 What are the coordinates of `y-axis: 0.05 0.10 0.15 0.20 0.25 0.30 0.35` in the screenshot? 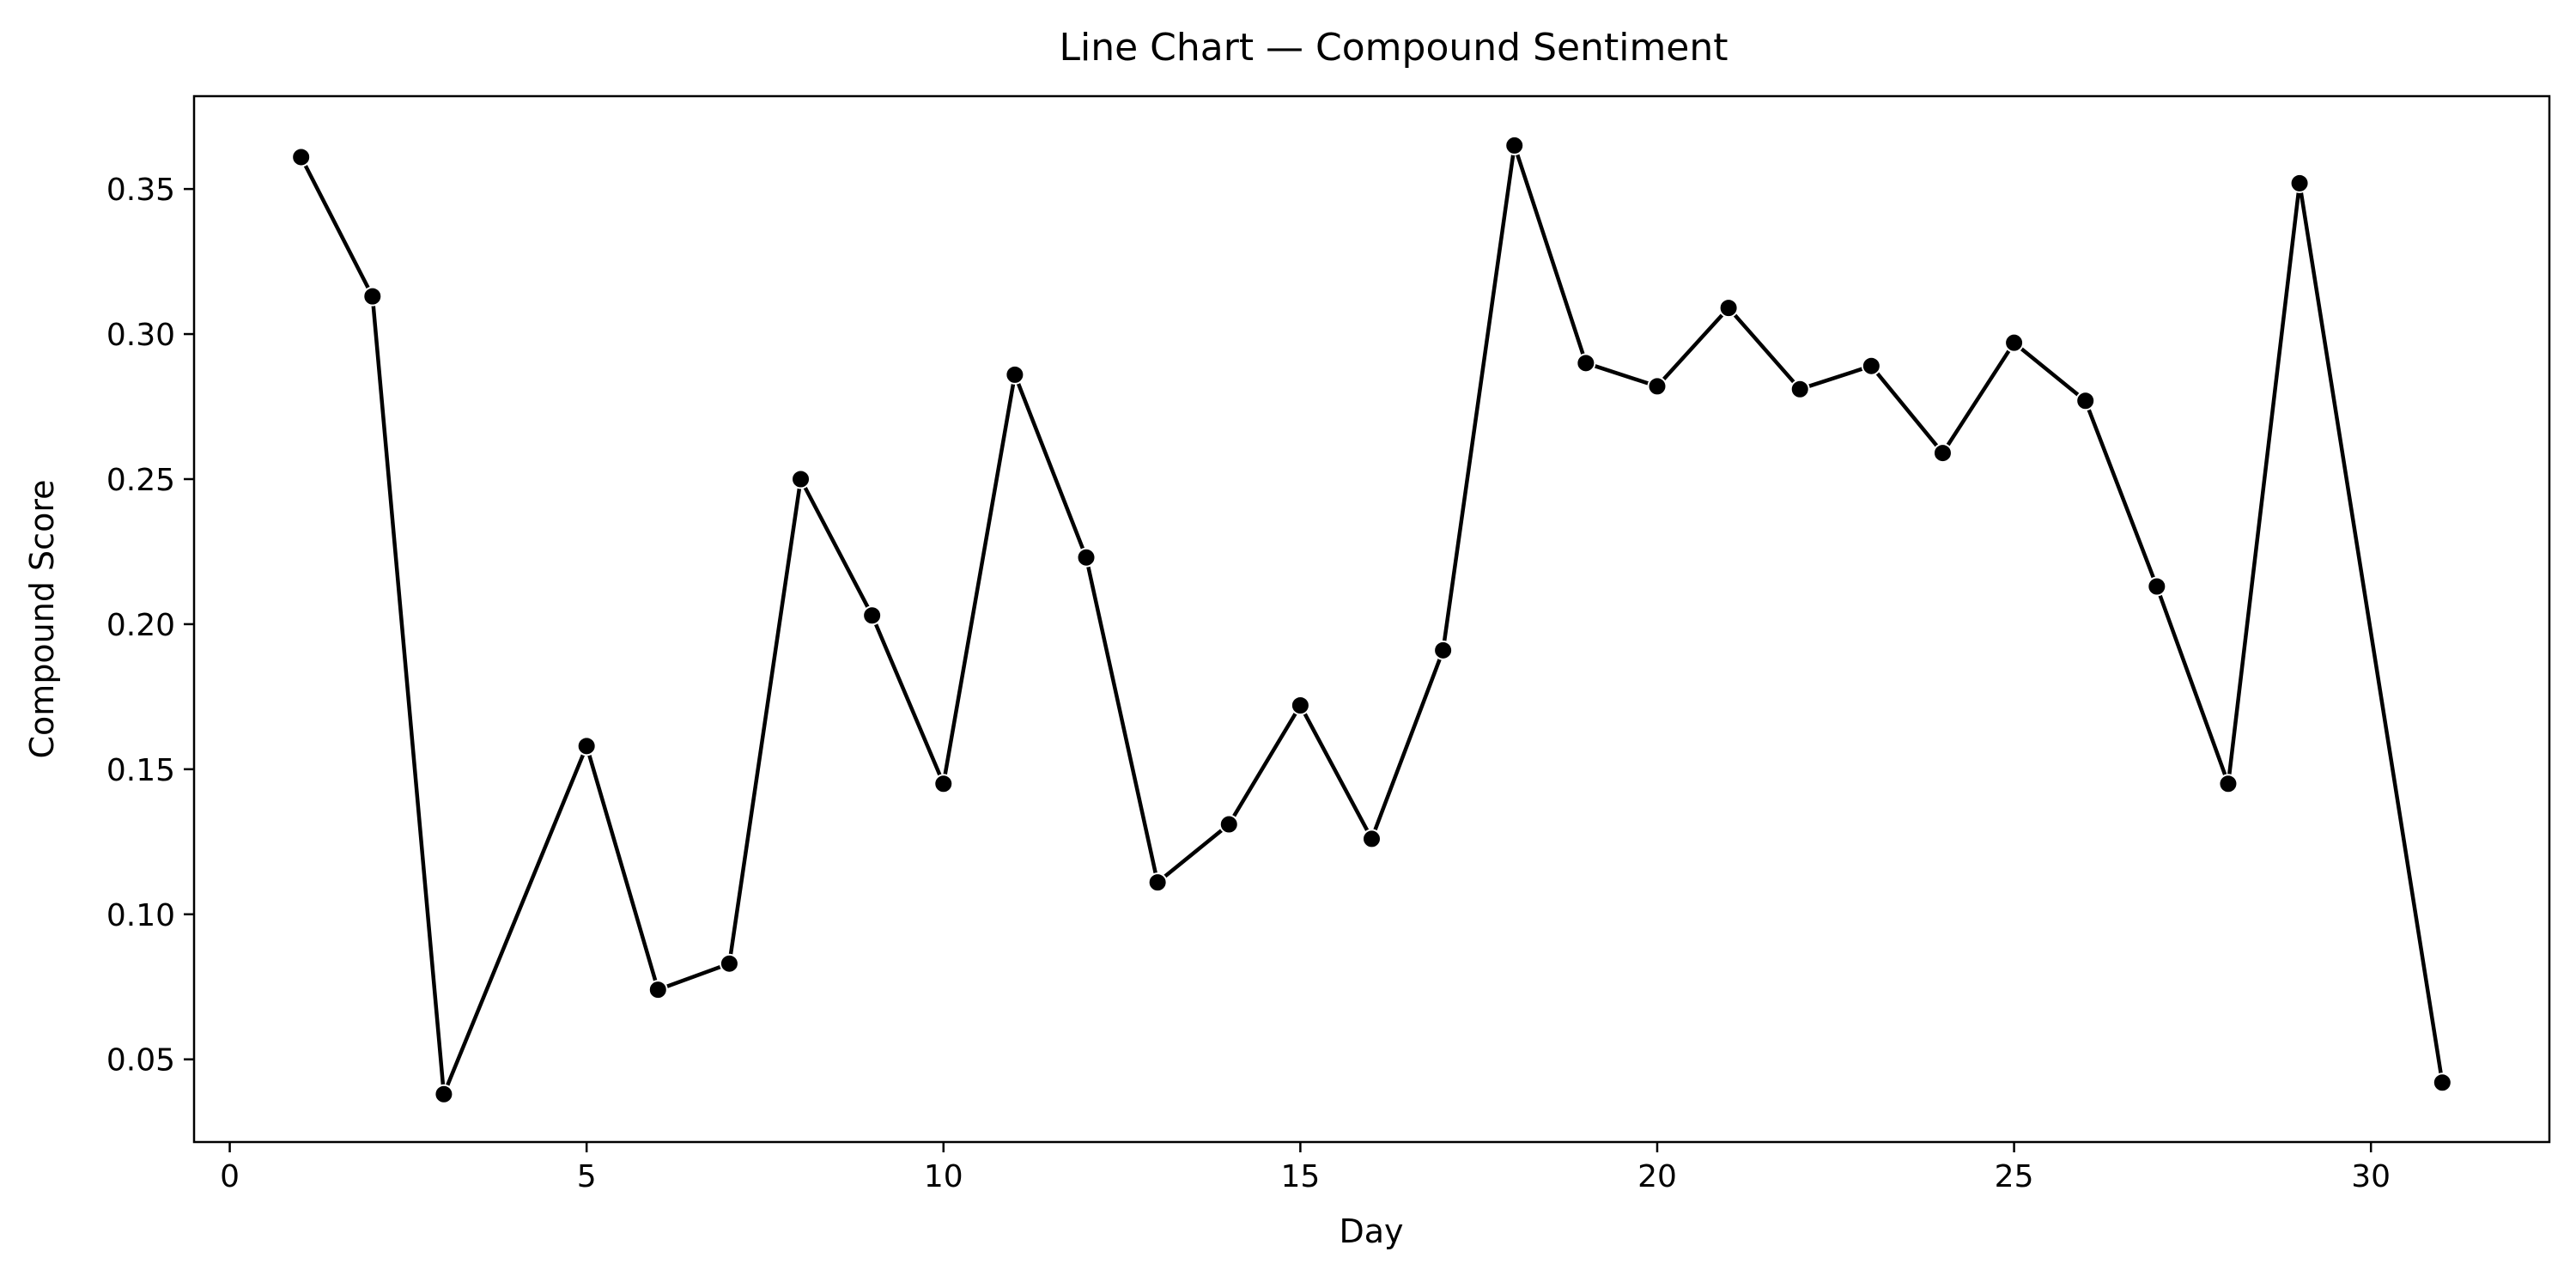 It's located at (150, 625).